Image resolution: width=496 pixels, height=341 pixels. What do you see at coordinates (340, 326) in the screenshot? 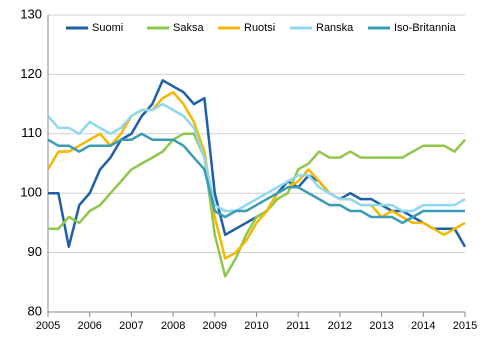
I see `x-tick-label: 2012` at bounding box center [340, 326].